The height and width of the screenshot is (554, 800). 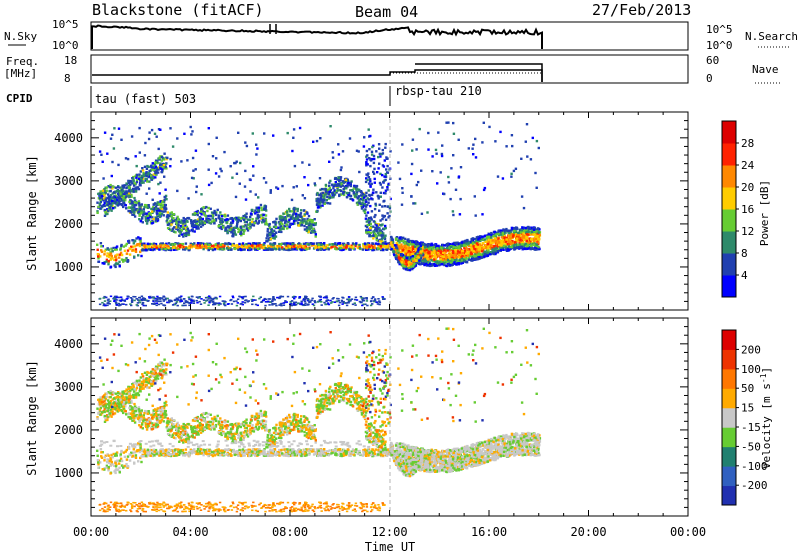 What do you see at coordinates (712, 60) in the screenshot?
I see `nave-tick-high: 60` at bounding box center [712, 60].